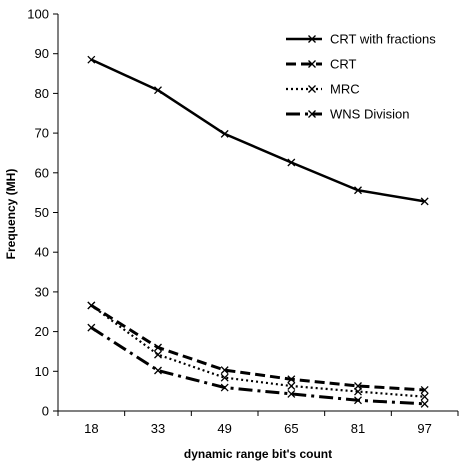 This screenshot has height=474, width=474. What do you see at coordinates (38, 14) in the screenshot?
I see `y-tick-label: 100` at bounding box center [38, 14].